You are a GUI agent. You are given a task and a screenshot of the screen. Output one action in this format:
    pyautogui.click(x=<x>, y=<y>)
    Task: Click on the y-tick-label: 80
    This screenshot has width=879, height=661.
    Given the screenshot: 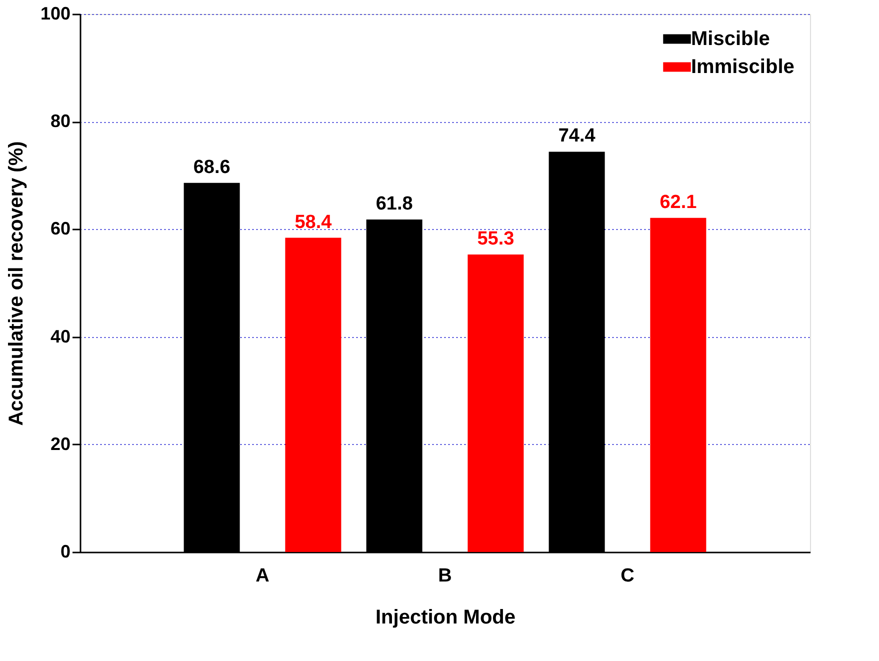 What is the action you would take?
    pyautogui.click(x=60, y=121)
    